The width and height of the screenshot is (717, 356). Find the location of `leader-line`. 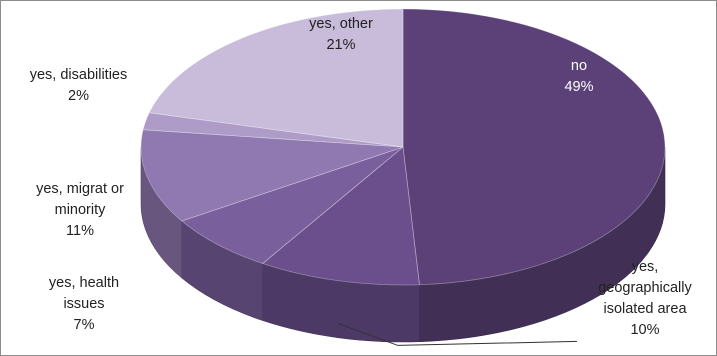

leader-line is located at coordinates (457, 334).